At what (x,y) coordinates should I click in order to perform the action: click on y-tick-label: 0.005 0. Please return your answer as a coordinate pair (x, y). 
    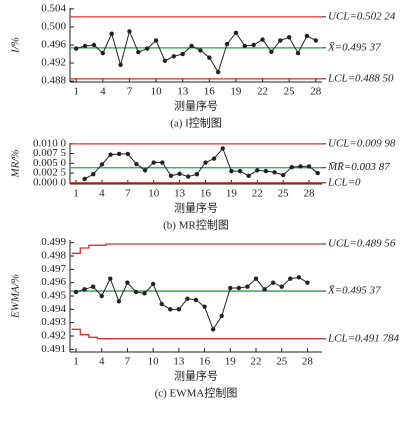
    Looking at the image, I should click on (50, 163).